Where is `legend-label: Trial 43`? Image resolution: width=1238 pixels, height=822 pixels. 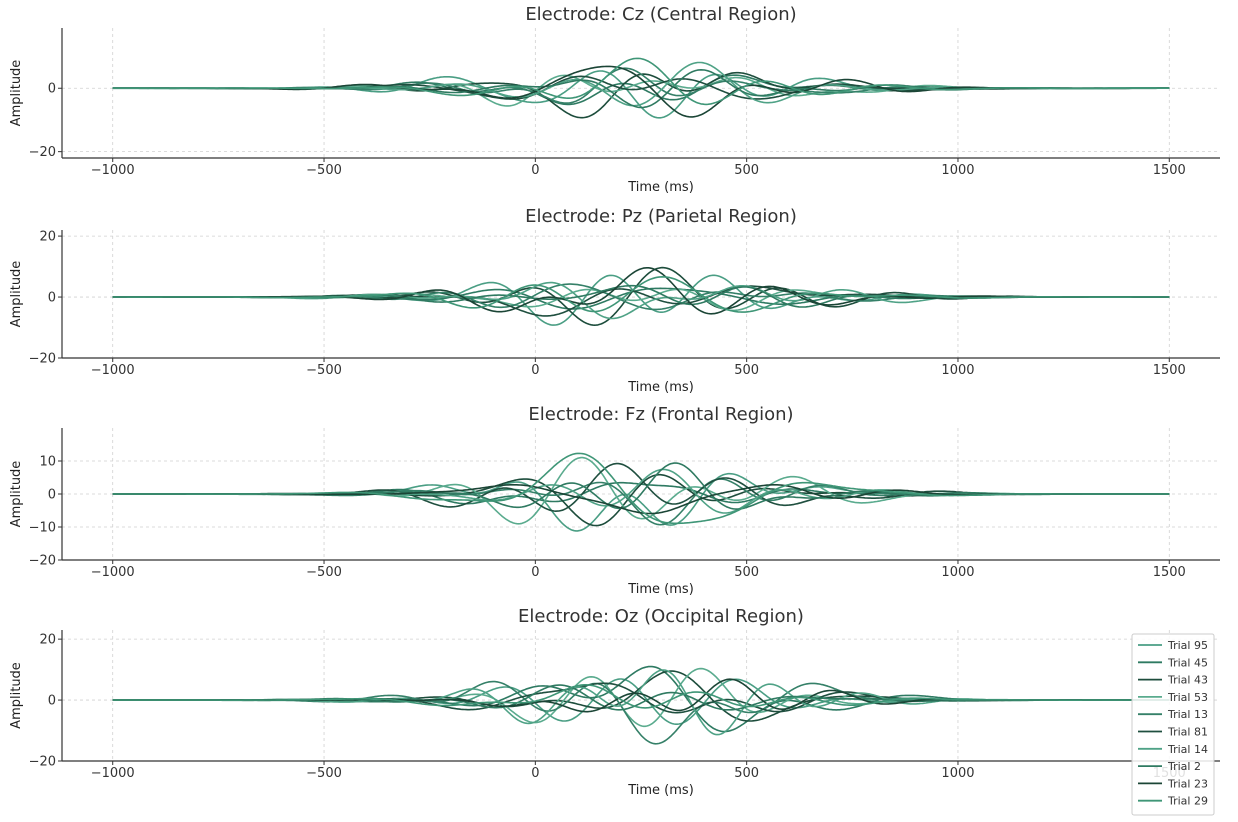
legend-label: Trial 43 is located at coordinates (1187, 680).